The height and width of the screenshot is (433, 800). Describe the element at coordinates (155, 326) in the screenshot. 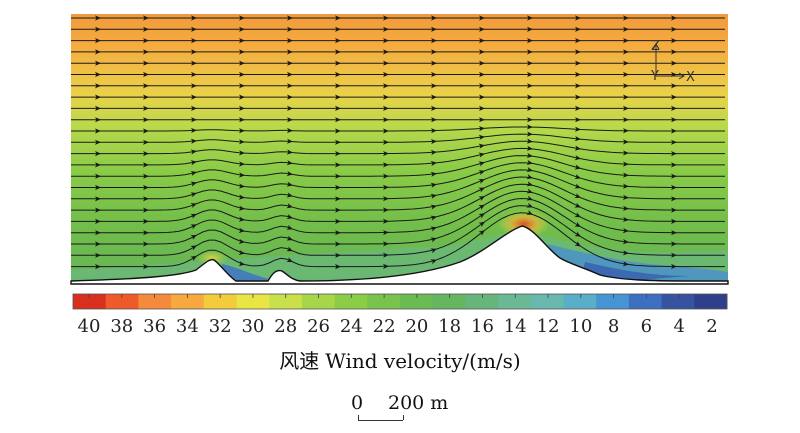

I see `colorbar-tick-label: 36` at that location.